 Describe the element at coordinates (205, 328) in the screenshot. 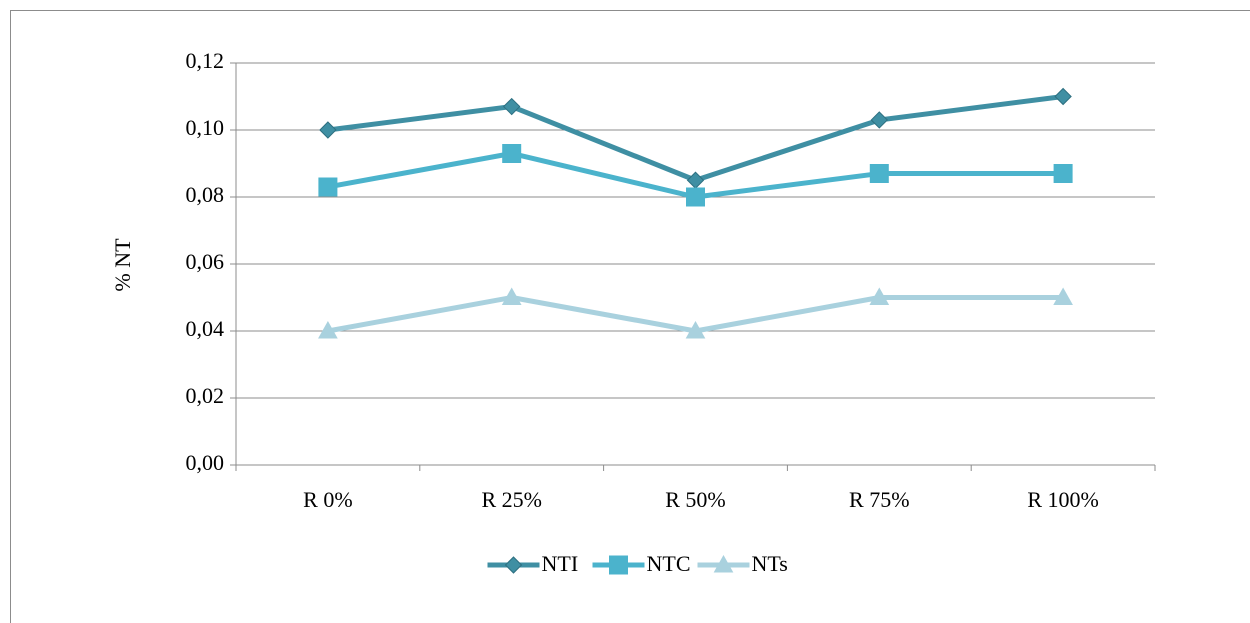

I see `y-tick-label: 0,04` at that location.